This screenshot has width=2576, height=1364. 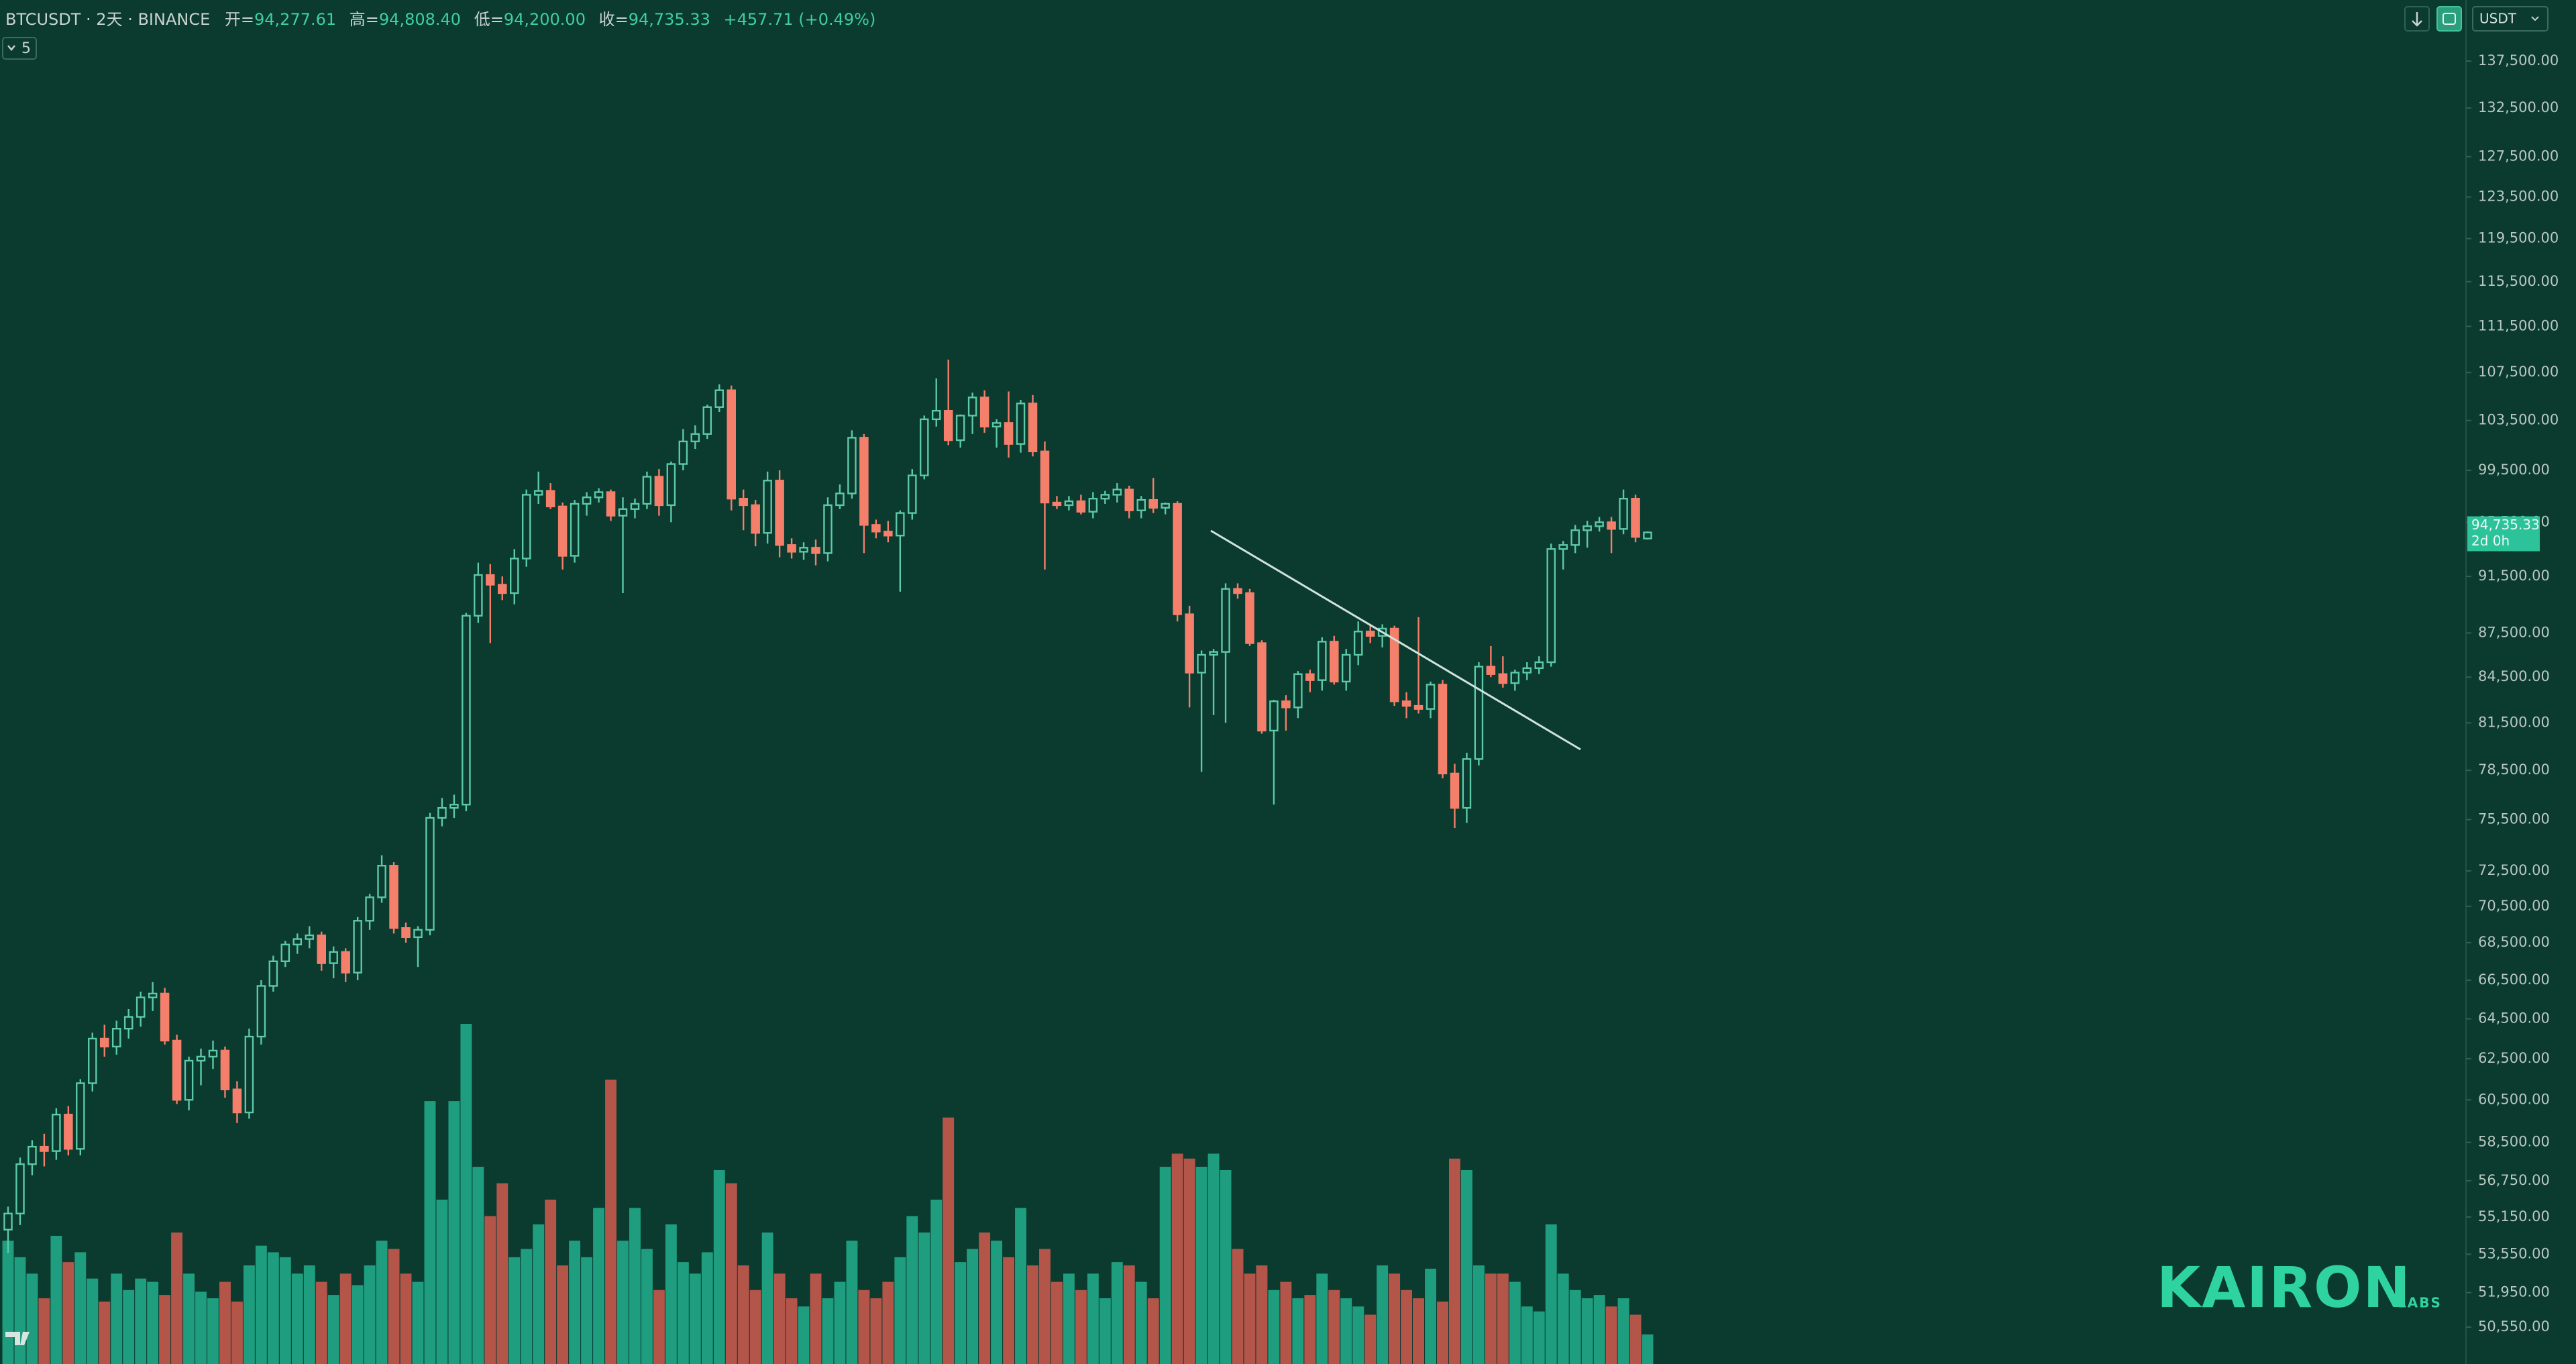 I want to click on tv-logo, so click(x=17, y=1339).